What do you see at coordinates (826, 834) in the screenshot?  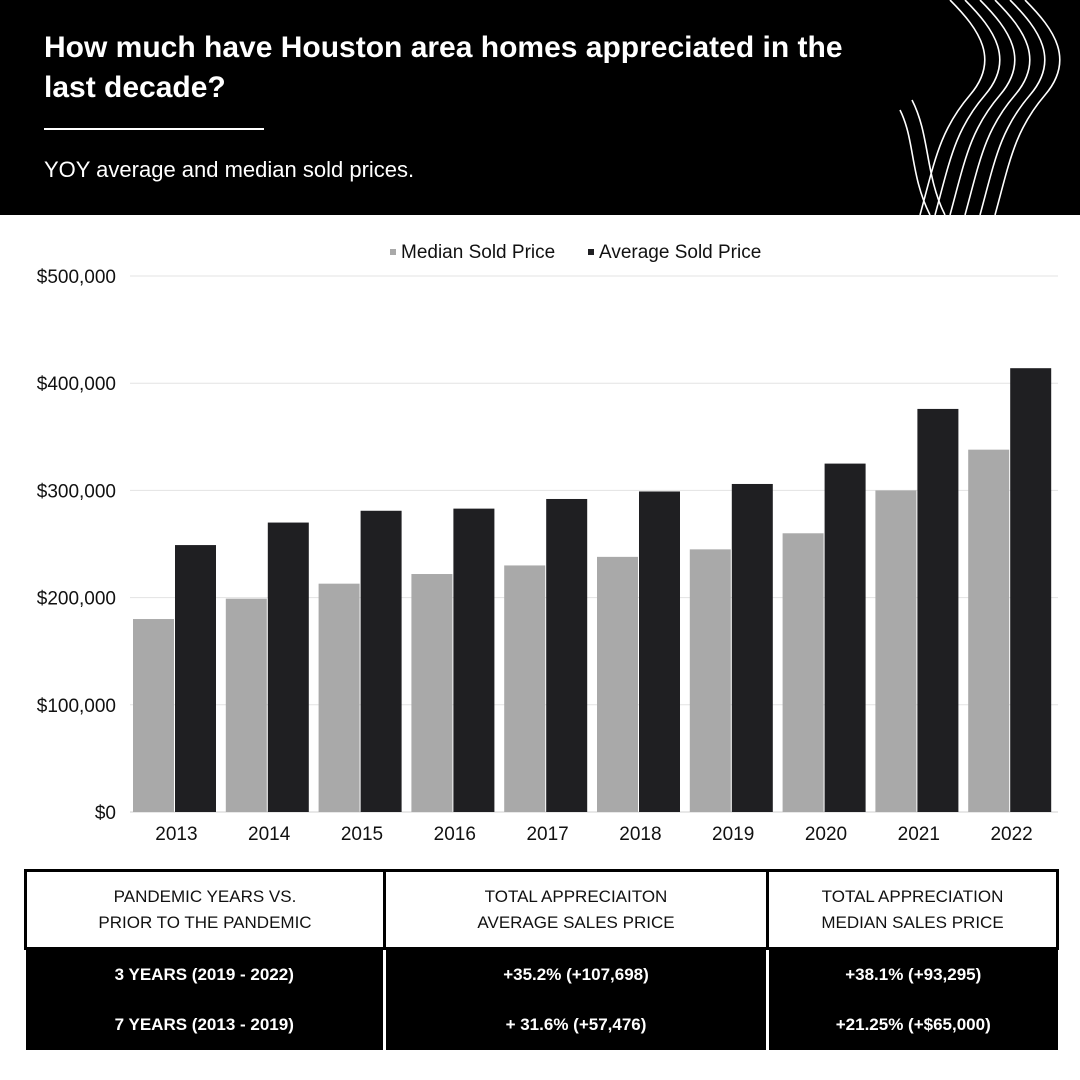 I see `x-tick-label: 2020` at bounding box center [826, 834].